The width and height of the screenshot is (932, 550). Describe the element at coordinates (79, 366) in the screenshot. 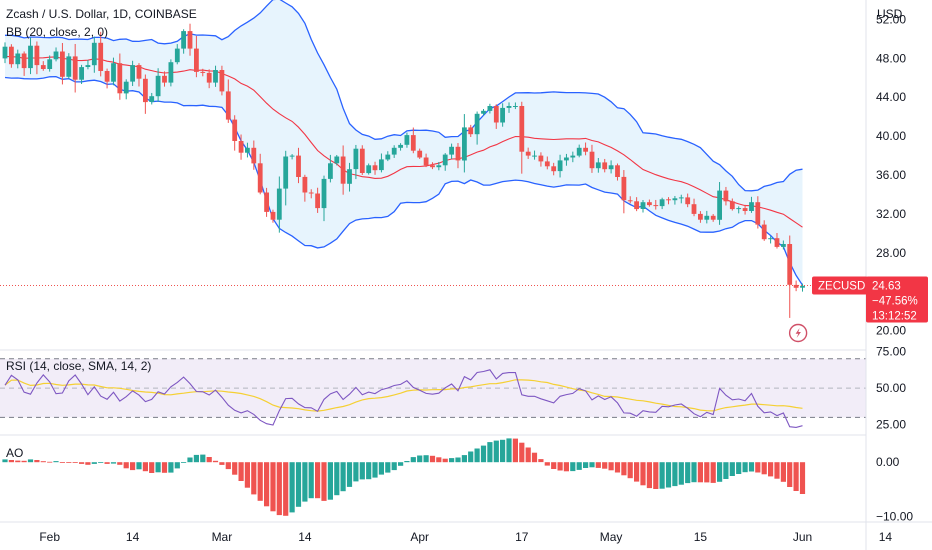

I see `rsi-indicator-label: RSI (14, close, SMA, 14, 2)` at that location.